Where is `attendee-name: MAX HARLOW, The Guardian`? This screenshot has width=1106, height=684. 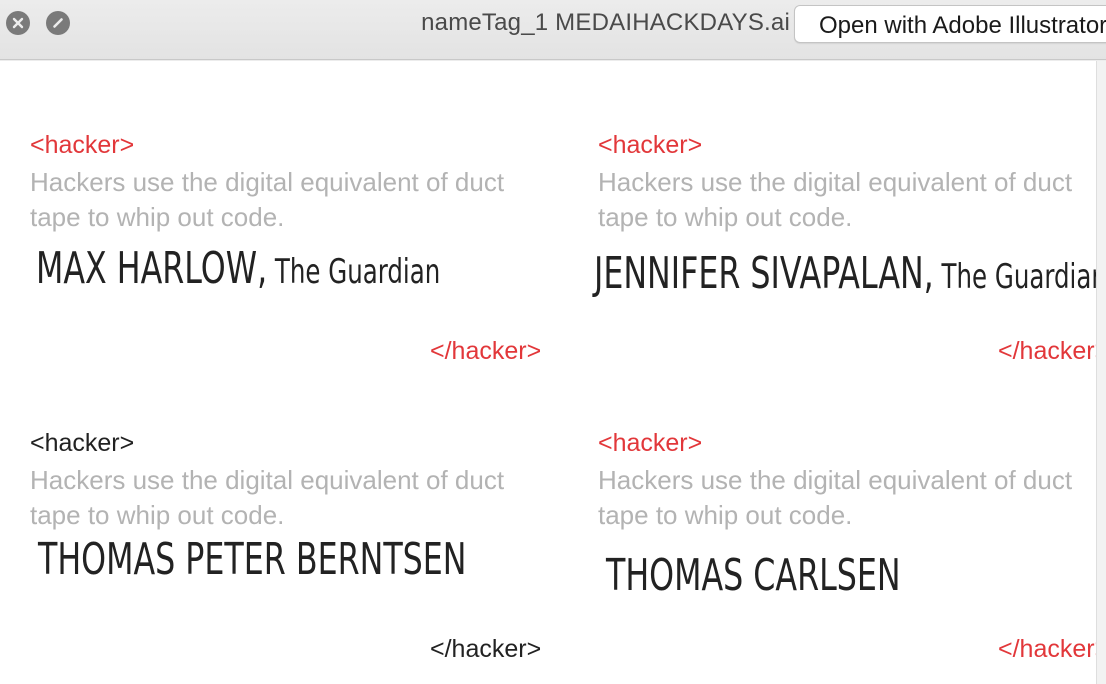
attendee-name: MAX HARLOW, The Guardian is located at coordinates (238, 268).